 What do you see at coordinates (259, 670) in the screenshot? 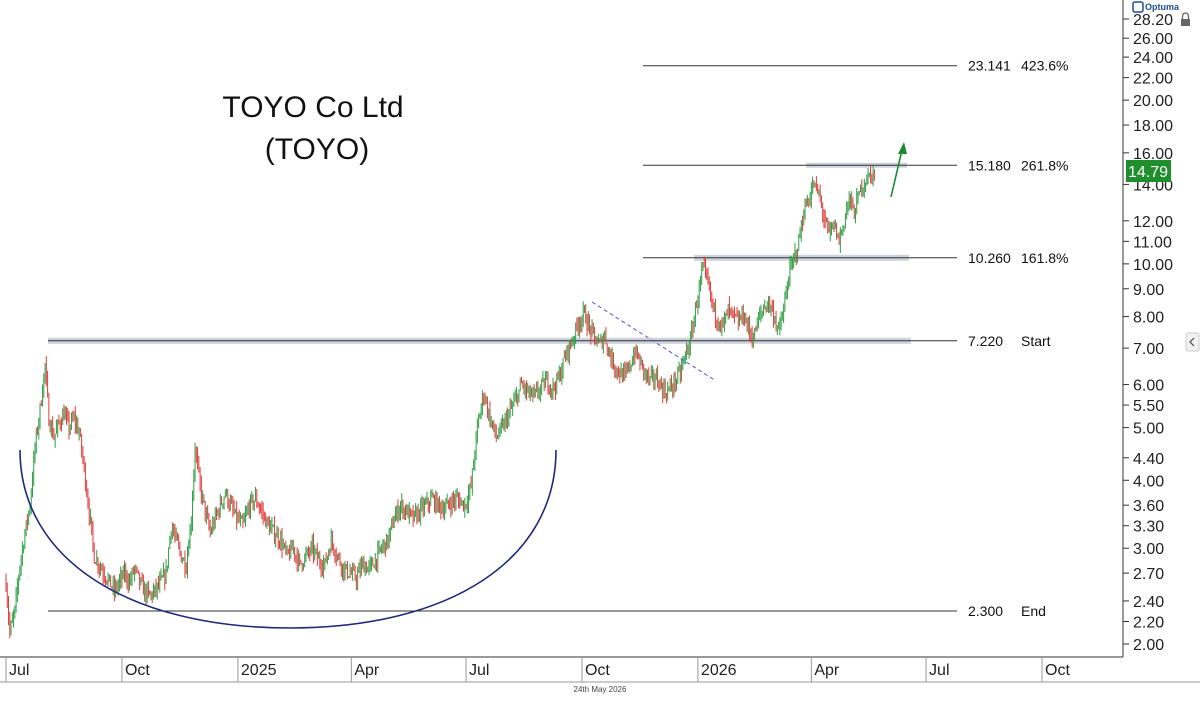
I see `x-tick-label: 2025` at bounding box center [259, 670].